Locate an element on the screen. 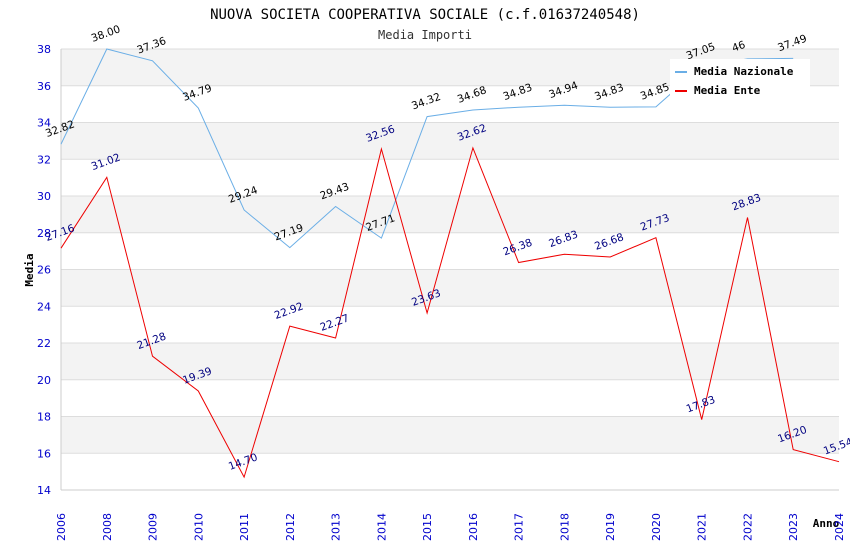 This screenshot has width=850, height=550. legend-label-ente: Media Ente is located at coordinates (727, 90).